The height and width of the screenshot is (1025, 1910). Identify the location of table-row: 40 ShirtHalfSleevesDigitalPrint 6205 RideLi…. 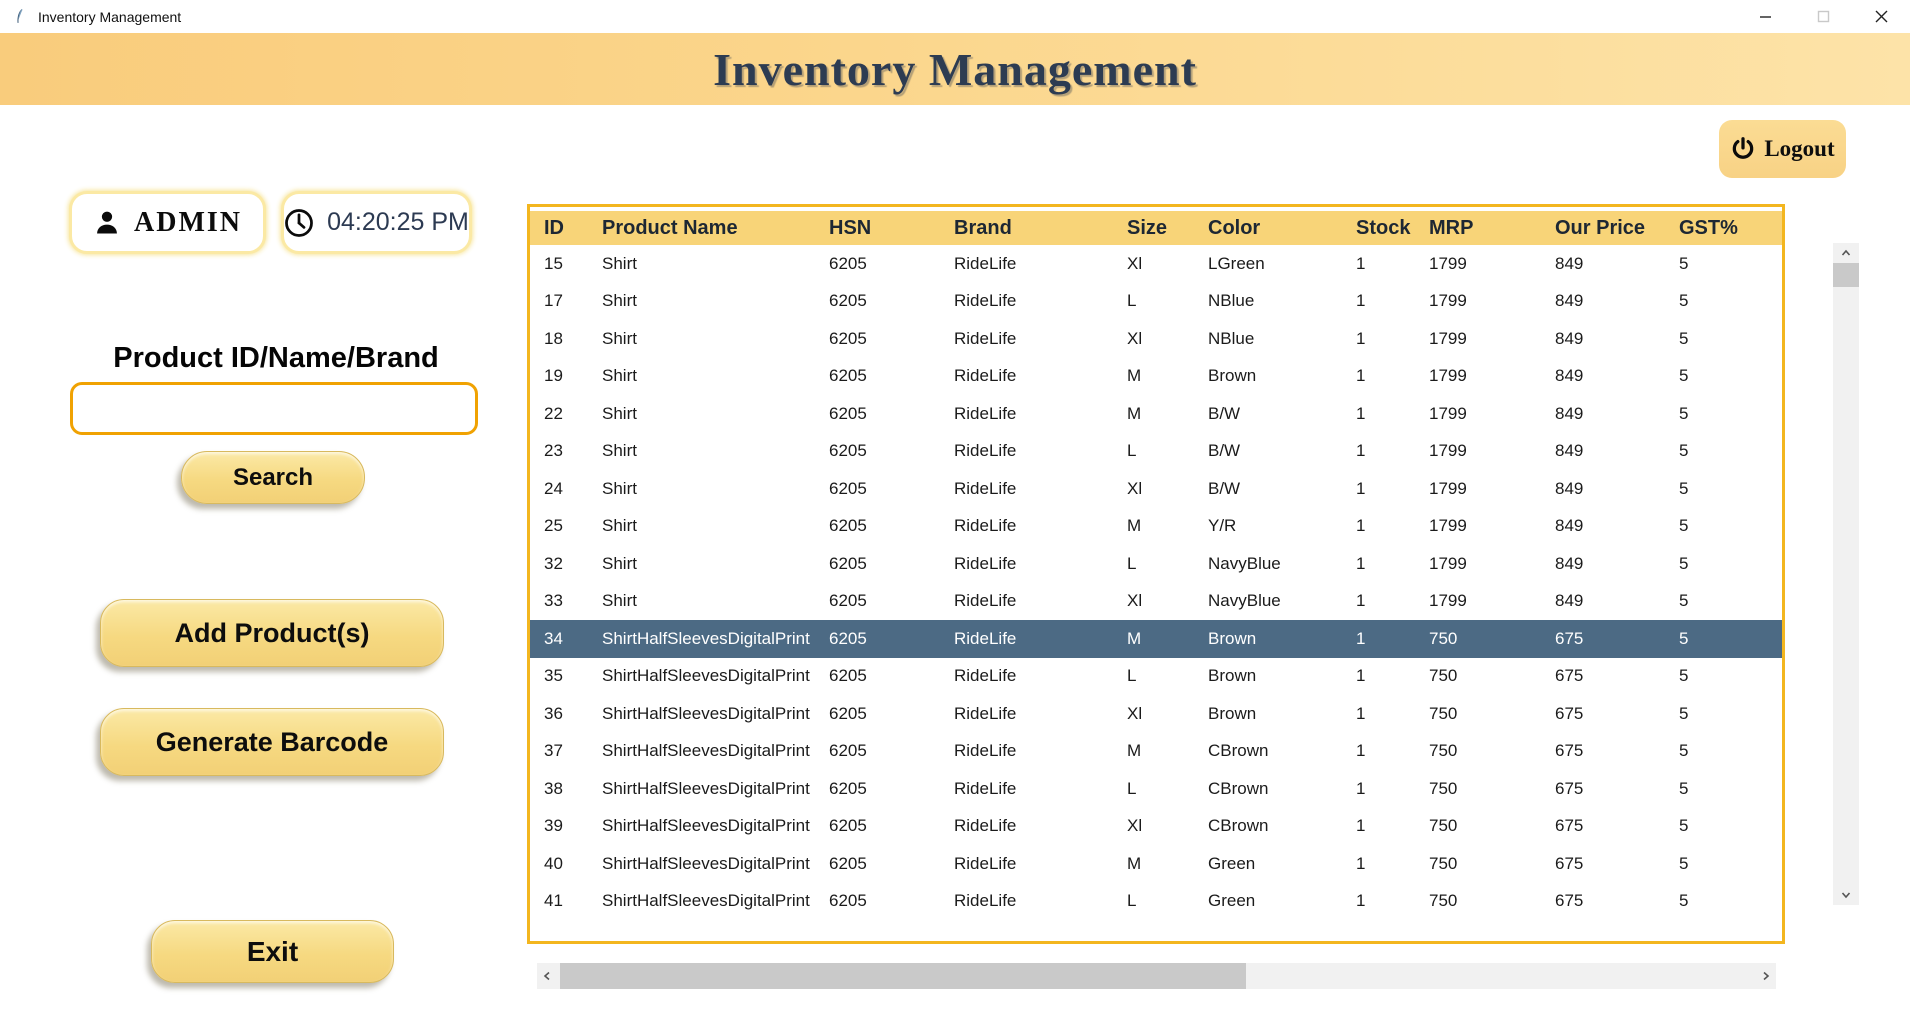
(1156, 864).